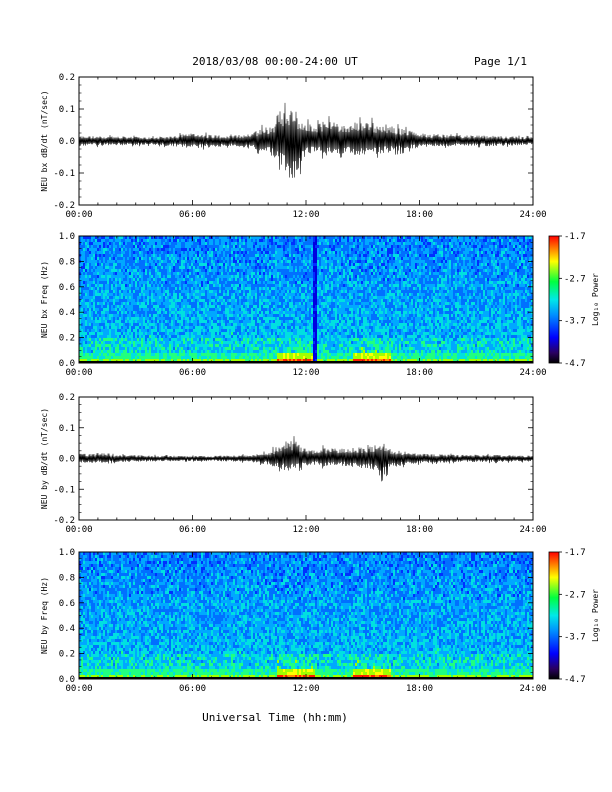 The height and width of the screenshot is (792, 612). Describe the element at coordinates (44, 458) in the screenshot. I see `by-dbdt-ylabel: NEU by dB/dt (nT/sec)` at that location.